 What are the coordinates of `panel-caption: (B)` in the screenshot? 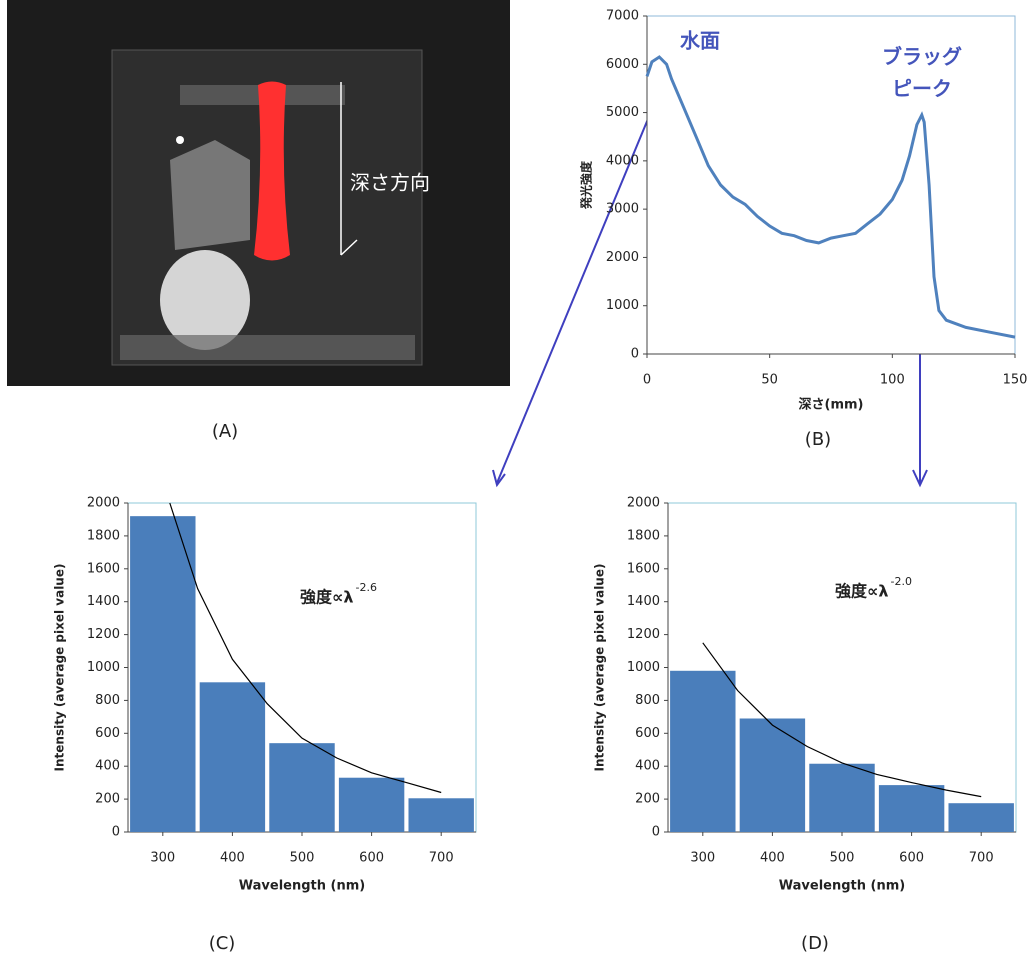 It's located at (818, 439).